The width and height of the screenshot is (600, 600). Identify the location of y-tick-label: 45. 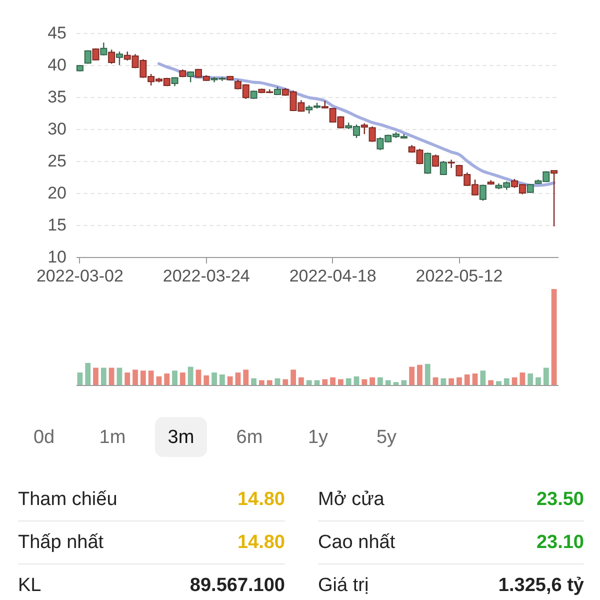
(57, 33).